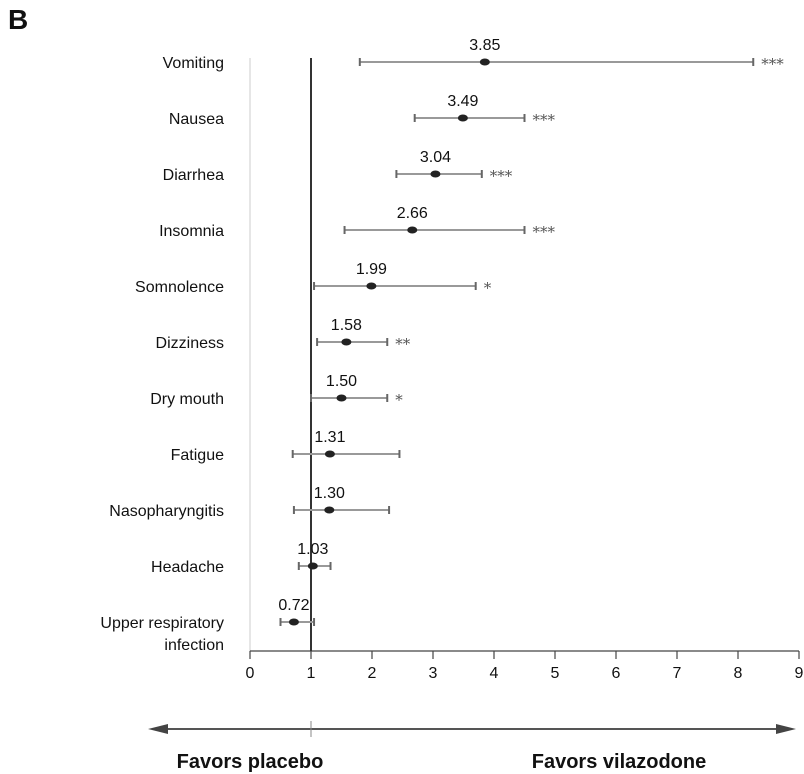 The image size is (804, 774). Describe the element at coordinates (619, 762) in the screenshot. I see `favors-vilazodone-label: Favors vilazodone` at that location.